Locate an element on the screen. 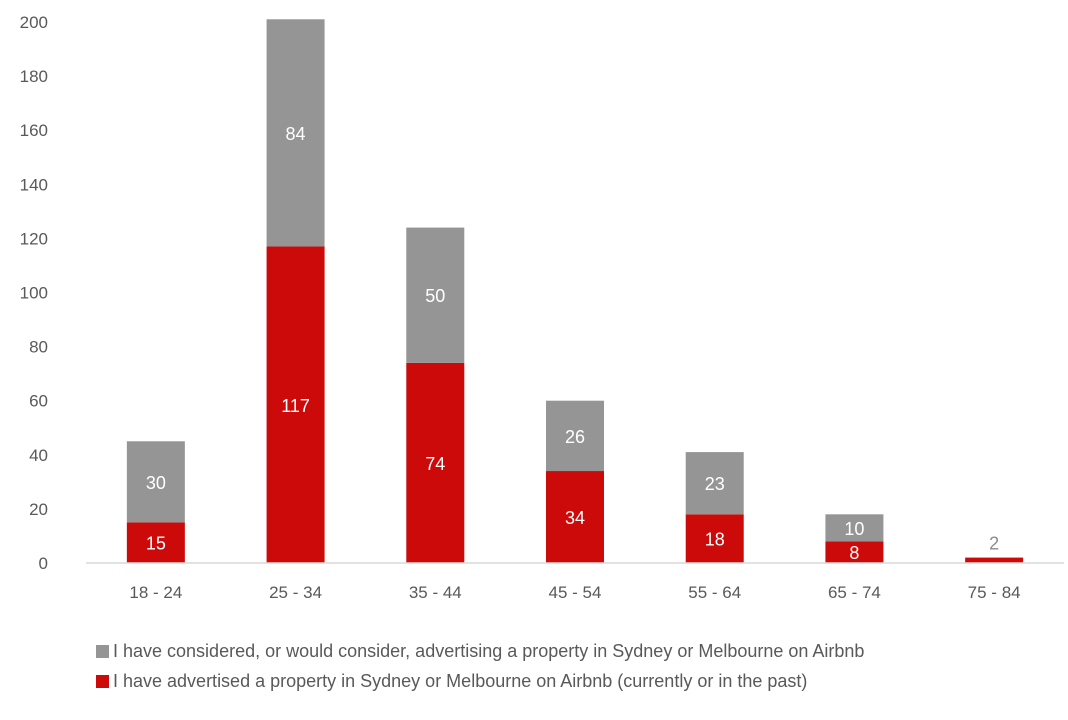 This screenshot has width=1068, height=720. data-label-advertised: 8 is located at coordinates (854, 553).